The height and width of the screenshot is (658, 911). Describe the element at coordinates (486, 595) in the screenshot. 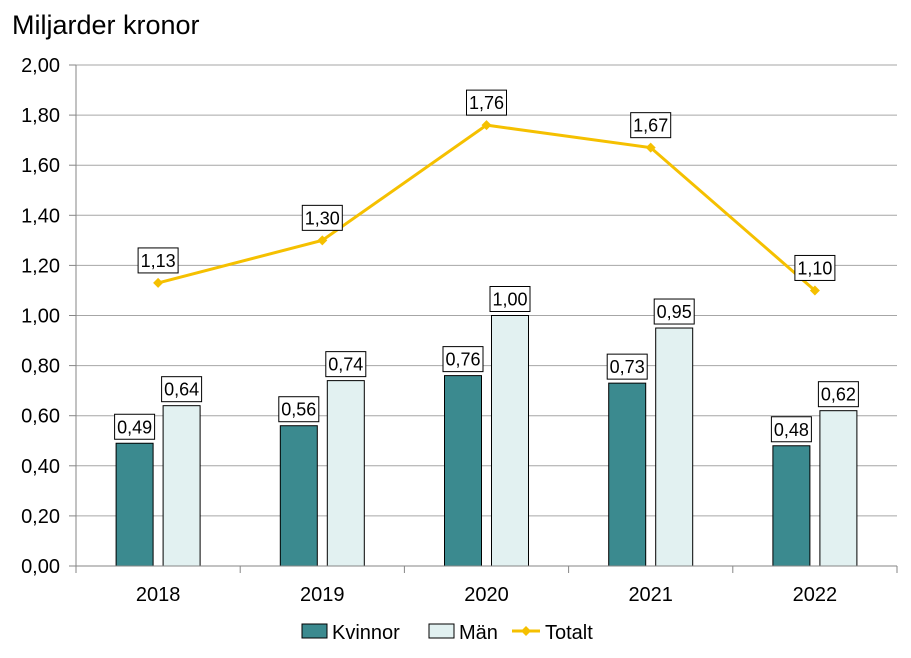

I see `x-tick-label: 2020` at that location.